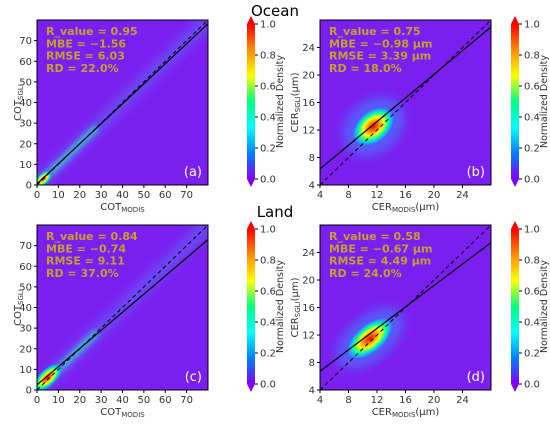 This screenshot has width=550, height=428. Describe the element at coordinates (295, 84) in the screenshot. I see `y-axis-label-unit: (μm)` at that location.